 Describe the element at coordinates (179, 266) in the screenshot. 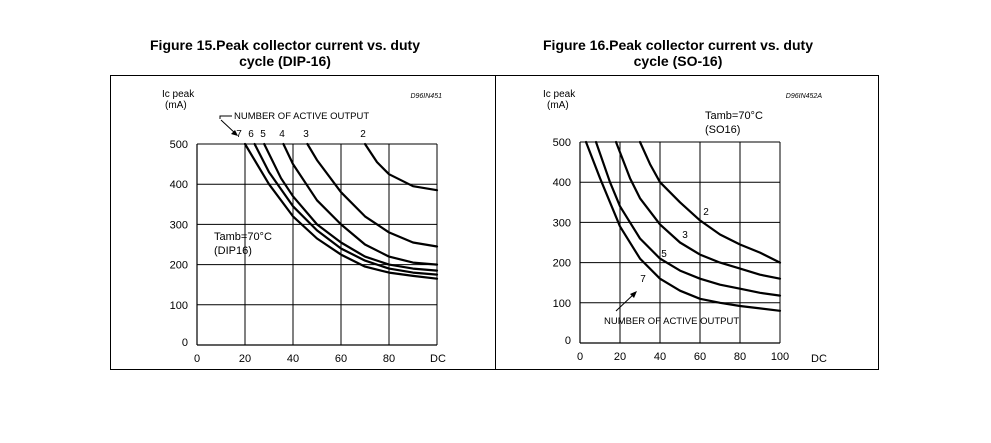

I see `figure-15-ytick: 200` at that location.